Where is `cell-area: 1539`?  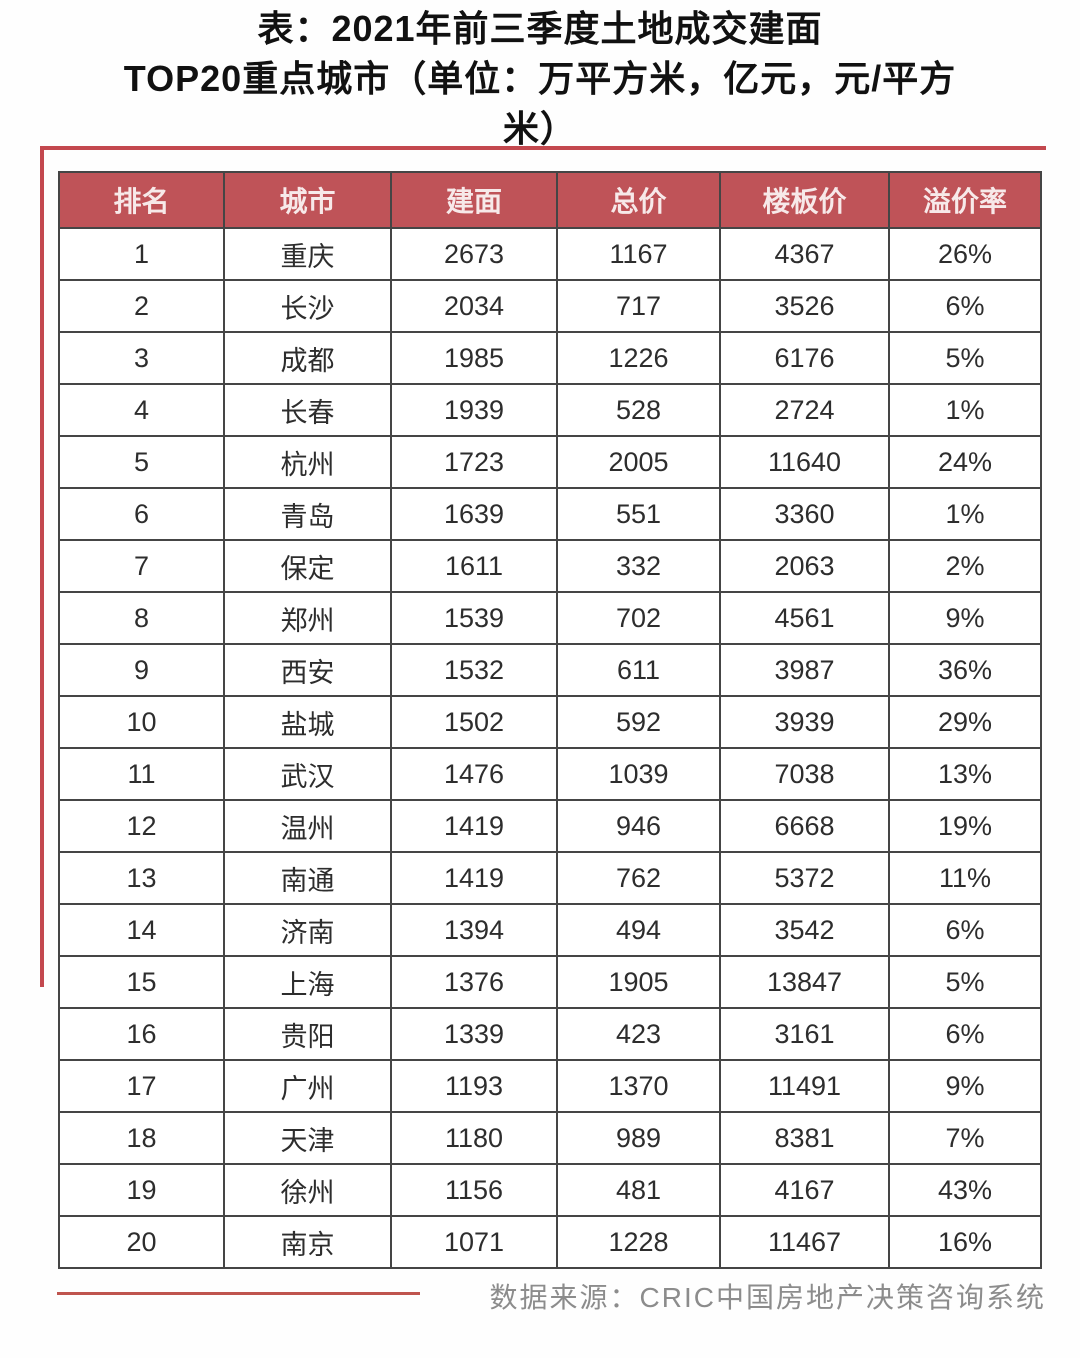
cell-area: 1539 is located at coordinates (474, 618).